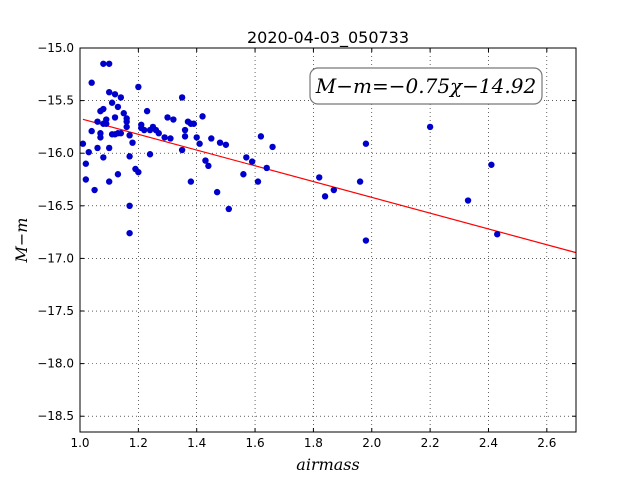  I want to click on x-tick-label: 2.0, so click(371, 443).